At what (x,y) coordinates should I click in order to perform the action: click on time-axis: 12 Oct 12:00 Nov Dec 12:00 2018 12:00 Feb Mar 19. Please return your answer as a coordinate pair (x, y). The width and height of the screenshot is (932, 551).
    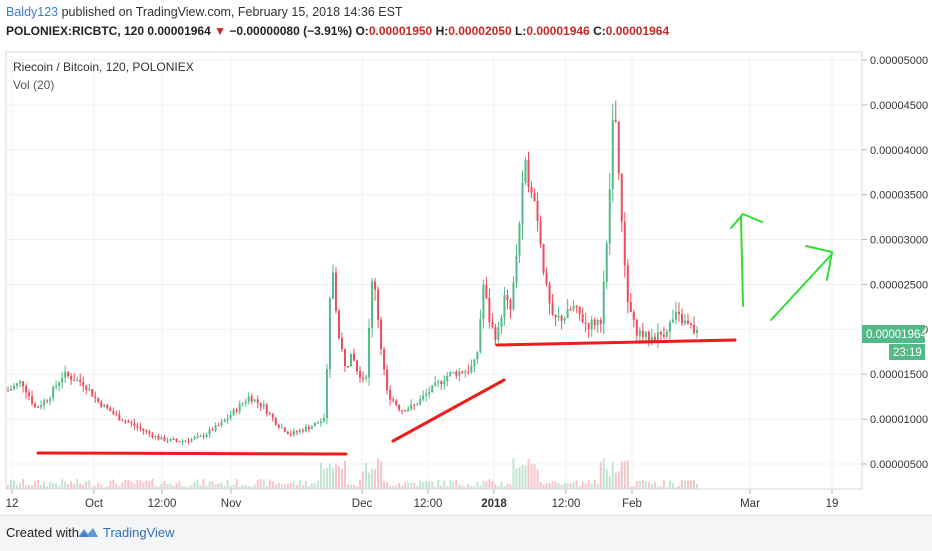
    Looking at the image, I should click on (422, 499).